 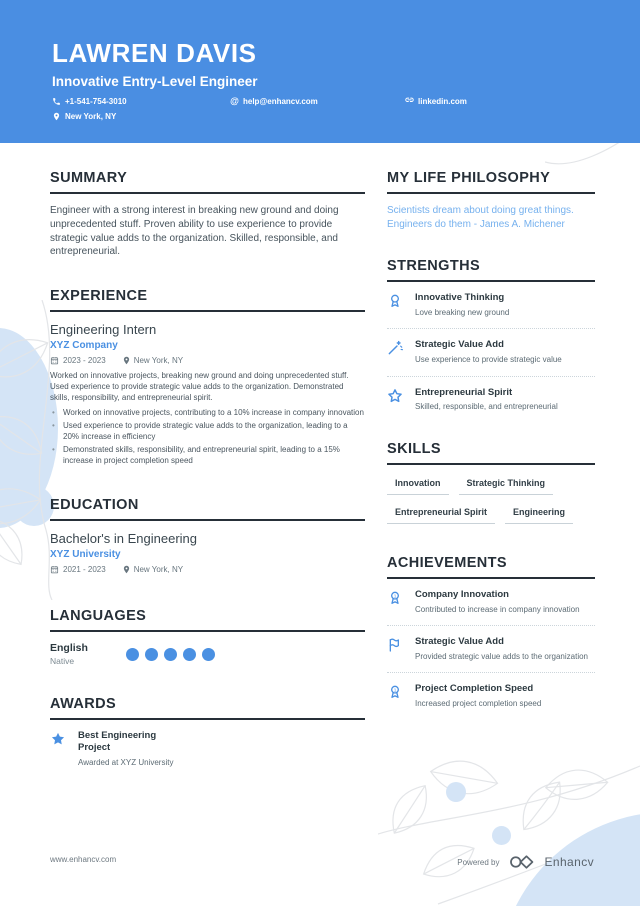 I want to click on language-row: English Native, so click(x=207, y=654).